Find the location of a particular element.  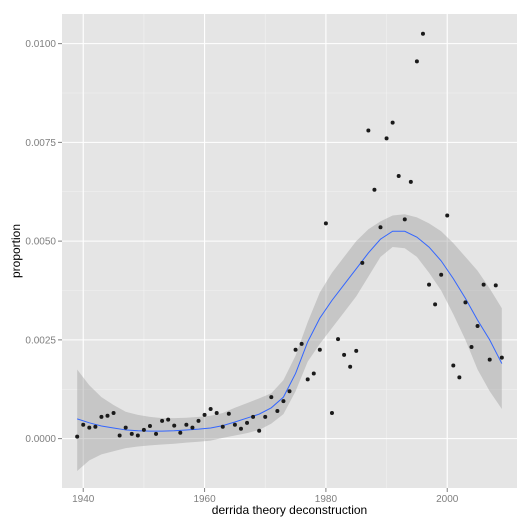

y-axis: 0.0000 0.0025 0.0050 0.0075 0.0100 is located at coordinates (43, 242).